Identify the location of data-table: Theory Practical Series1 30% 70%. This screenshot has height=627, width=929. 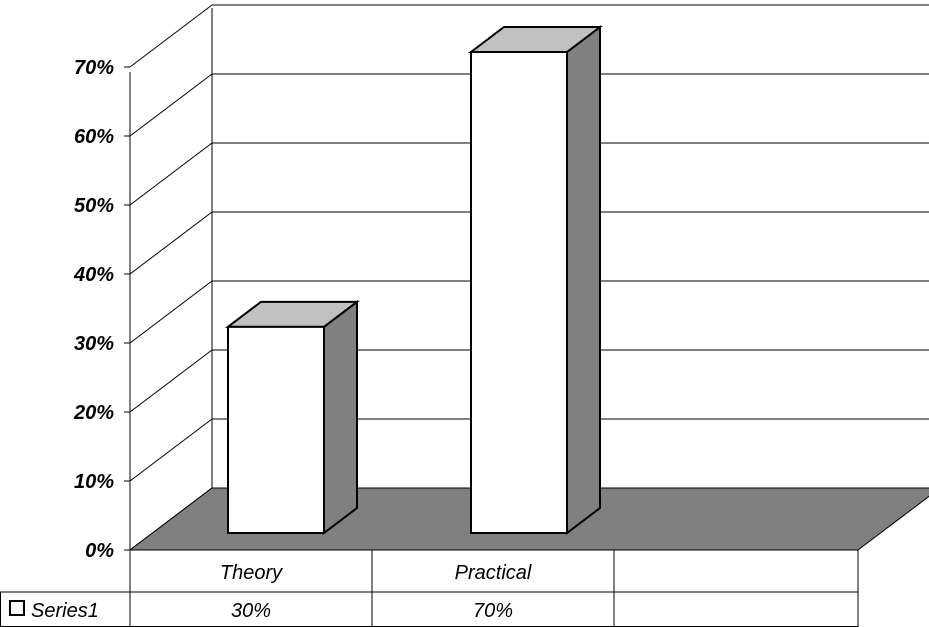
(429, 588).